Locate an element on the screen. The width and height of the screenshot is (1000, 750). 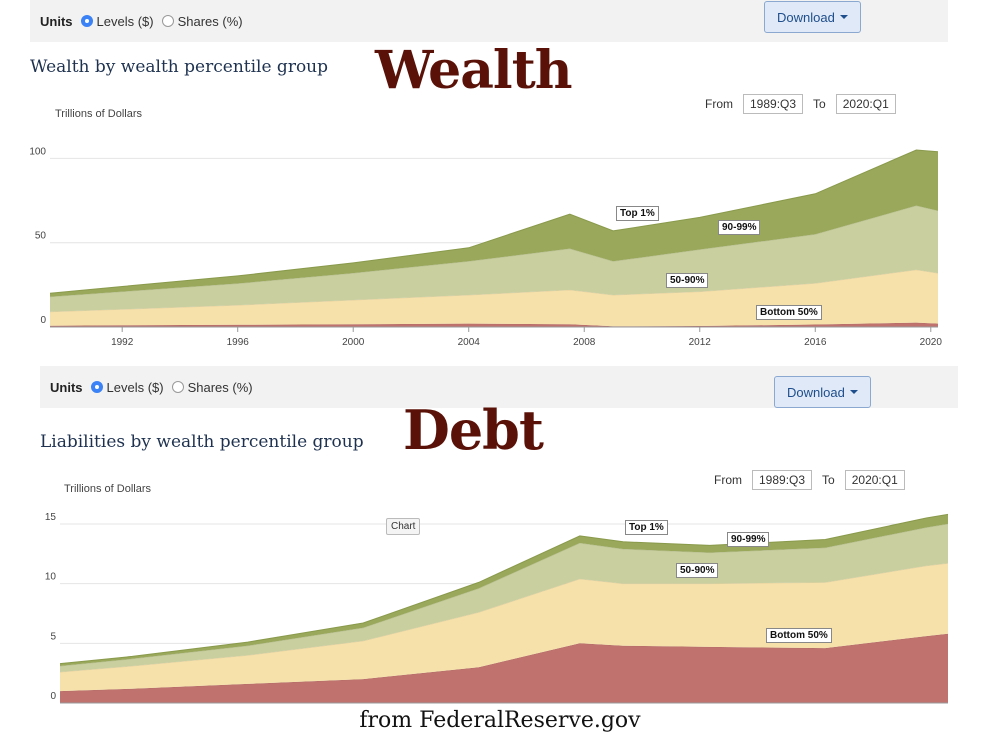
debt-date-range: From 1989:Q3 To 2020:Q1 is located at coordinates (814, 480).